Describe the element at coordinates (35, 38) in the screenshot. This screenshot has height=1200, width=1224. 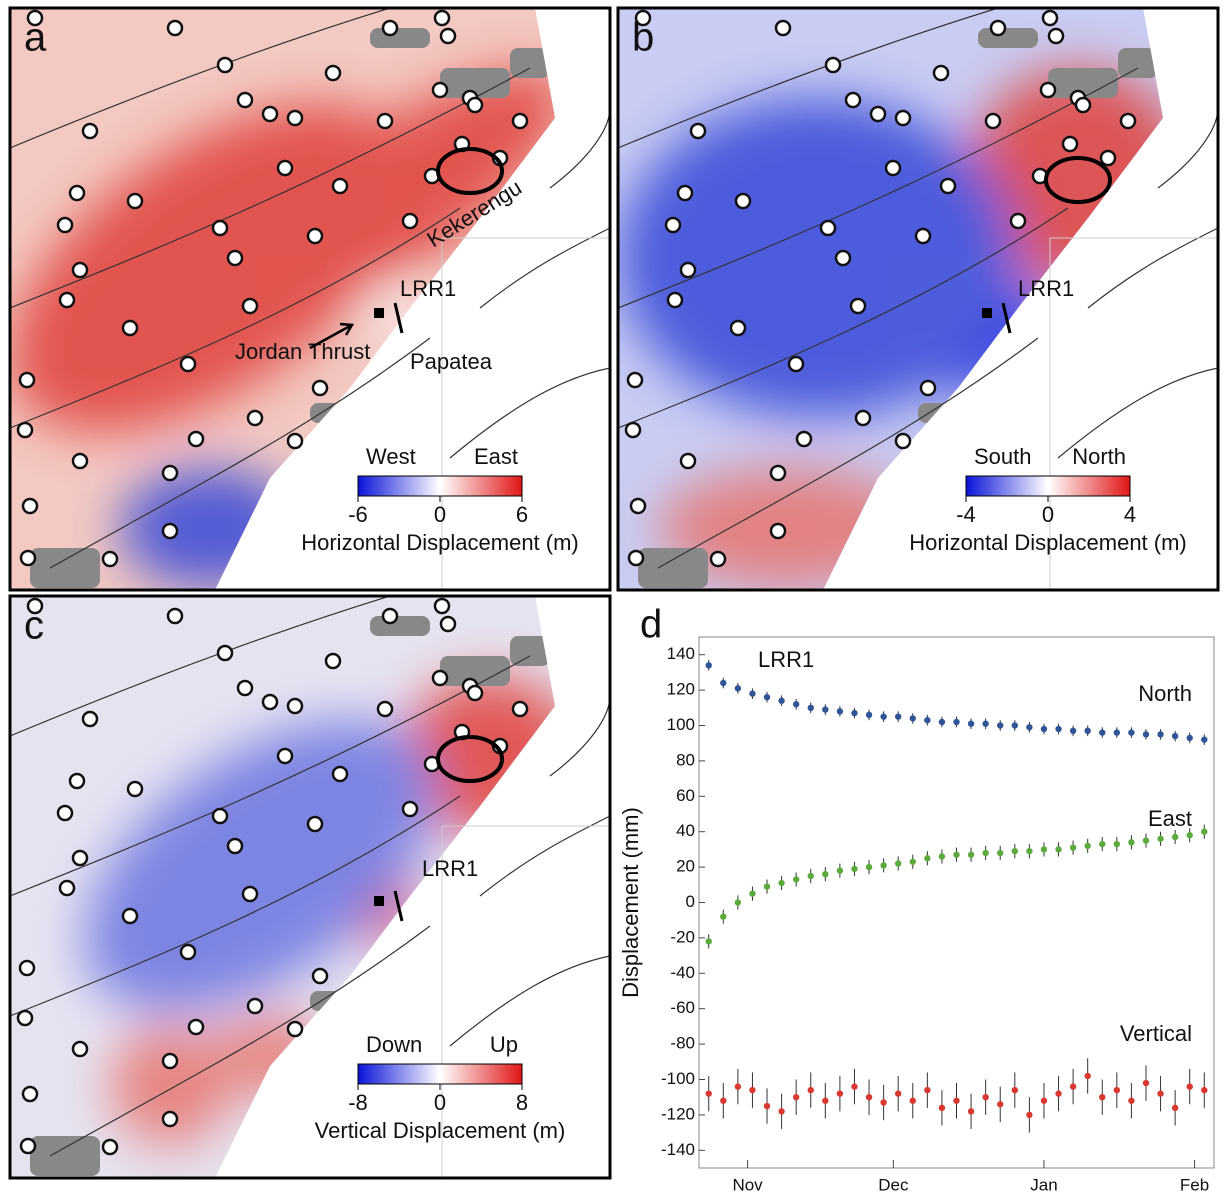
I see `panel-letter: a` at that location.